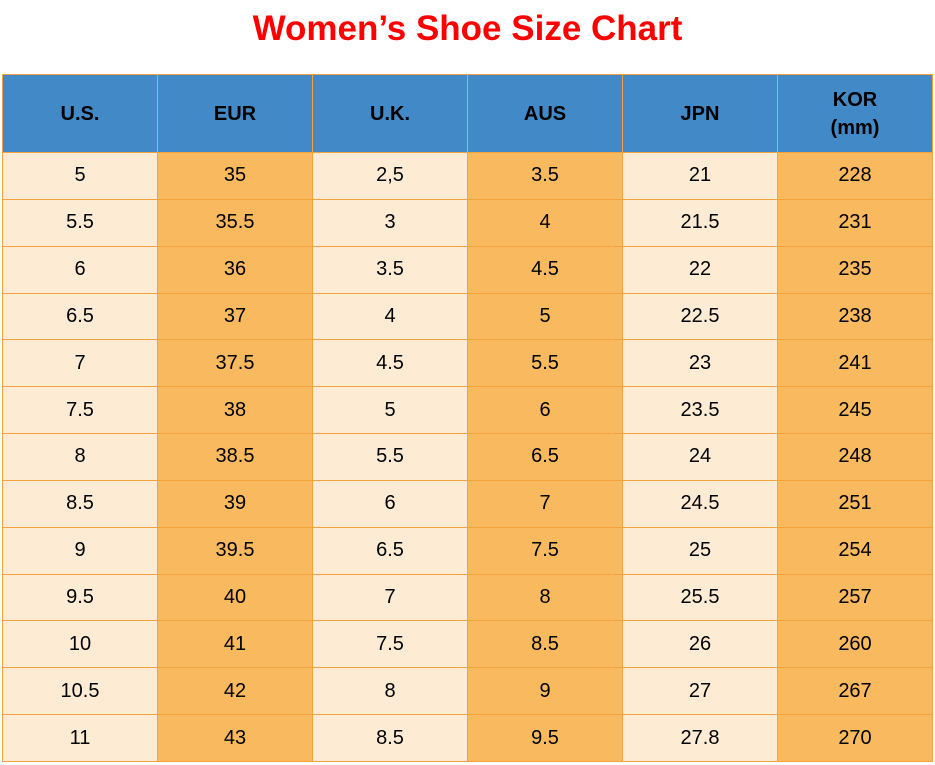 Image resolution: width=935 pixels, height=765 pixels. I want to click on column-header-aus: AUS, so click(545, 113).